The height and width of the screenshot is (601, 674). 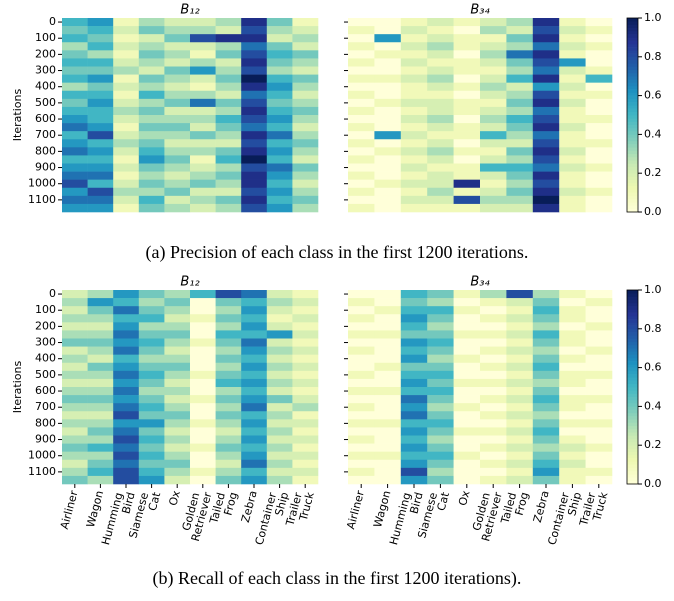 What do you see at coordinates (42, 183) in the screenshot?
I see `y-tick-label: 1000` at bounding box center [42, 183].